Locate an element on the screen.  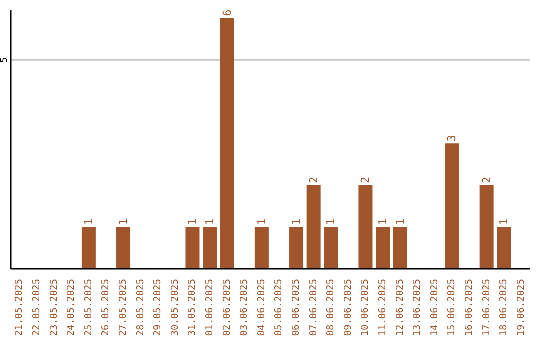
x-tick-label: 21.05.2025 is located at coordinates (20, 307).